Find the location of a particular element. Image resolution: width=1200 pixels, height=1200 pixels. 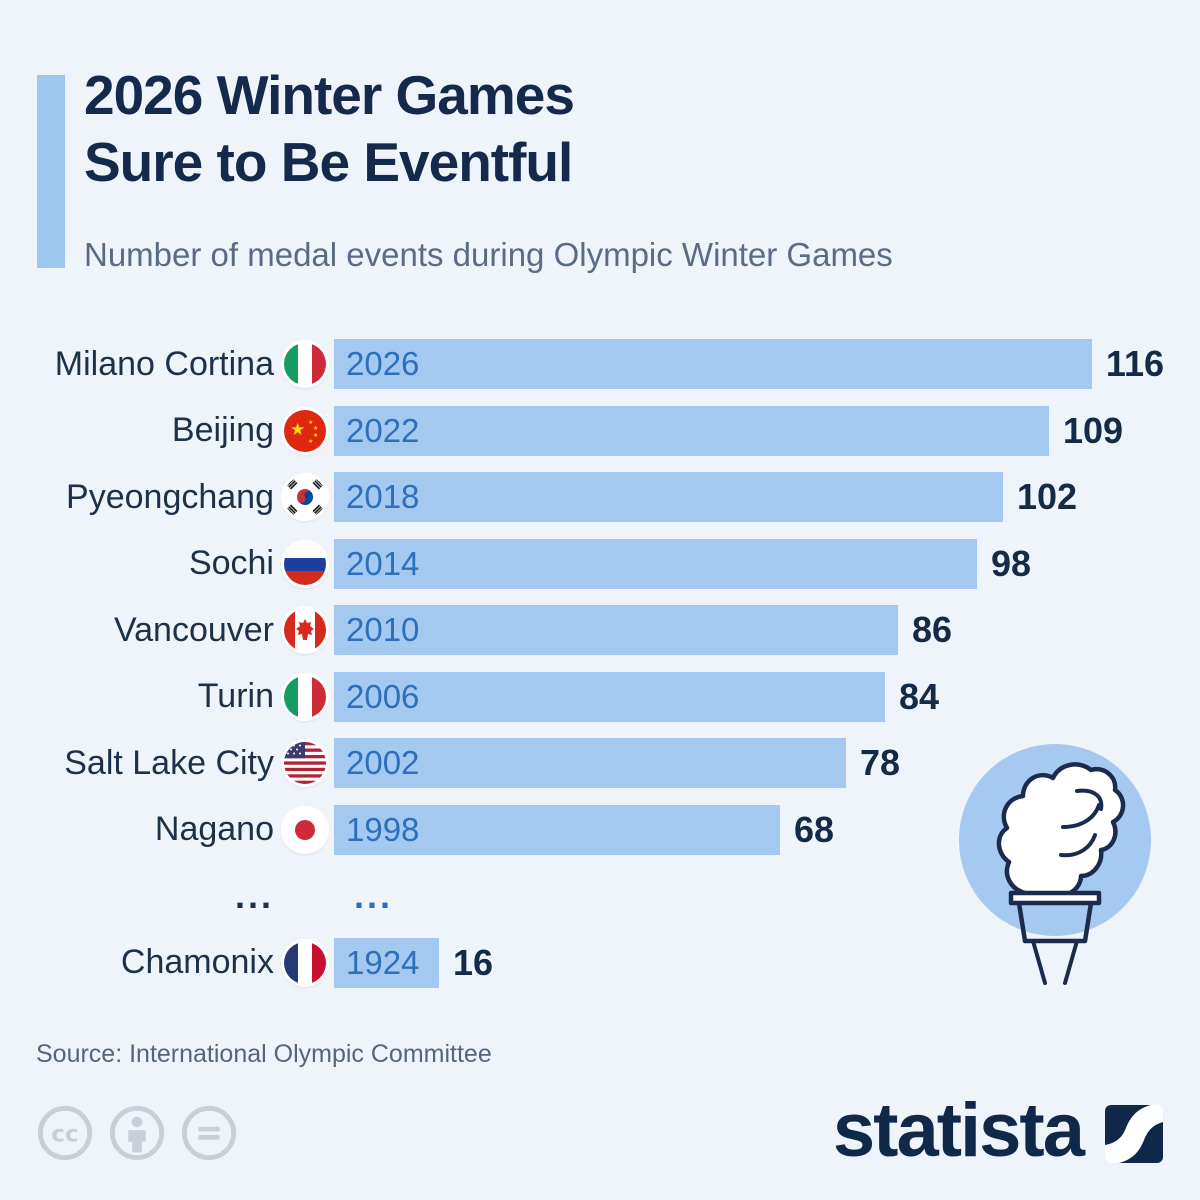

source-note: Source: International Olympic Committee is located at coordinates (264, 1054).